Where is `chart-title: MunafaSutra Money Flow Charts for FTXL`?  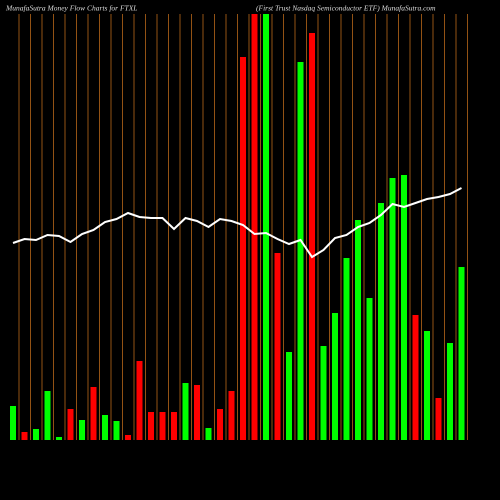
chart-title: MunafaSutra Money Flow Charts for FTXL is located at coordinates (71, 8).